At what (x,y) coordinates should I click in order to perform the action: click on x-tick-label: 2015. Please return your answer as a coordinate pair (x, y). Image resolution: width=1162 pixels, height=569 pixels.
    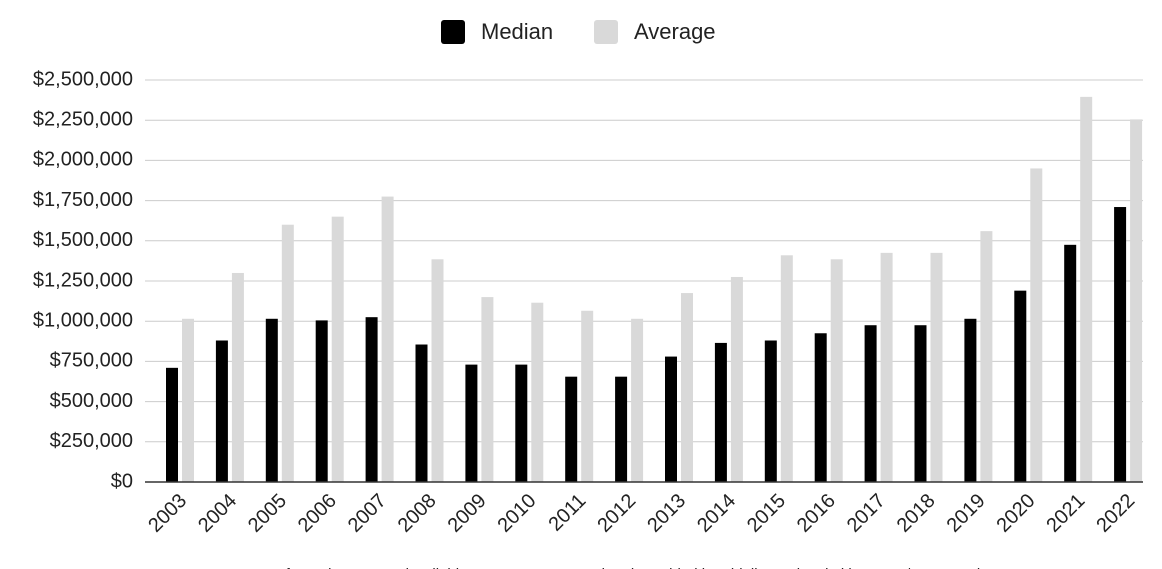
    Looking at the image, I should click on (766, 513).